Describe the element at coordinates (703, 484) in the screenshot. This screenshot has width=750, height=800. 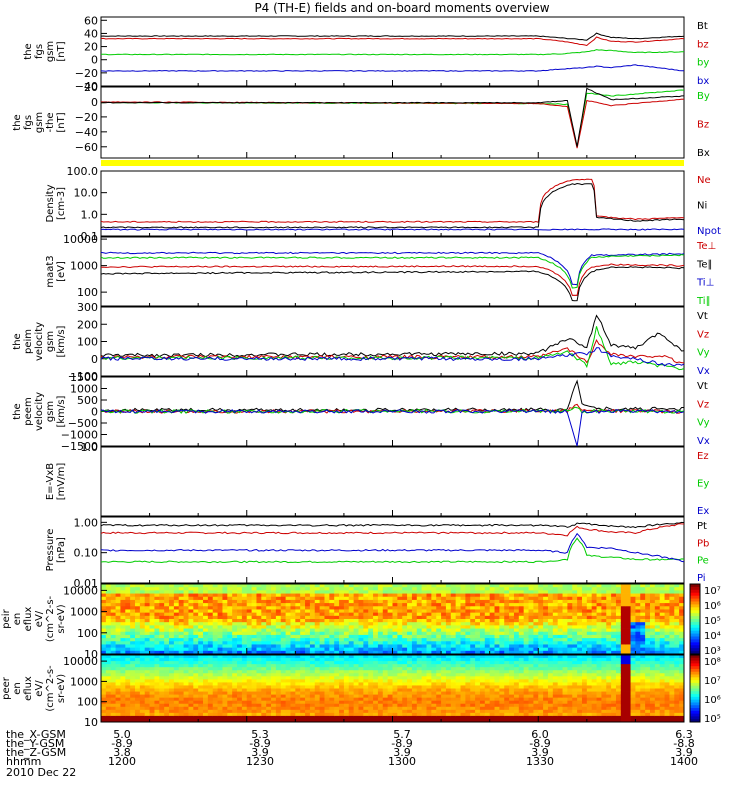
I see `legend-entry: Ey` at that location.